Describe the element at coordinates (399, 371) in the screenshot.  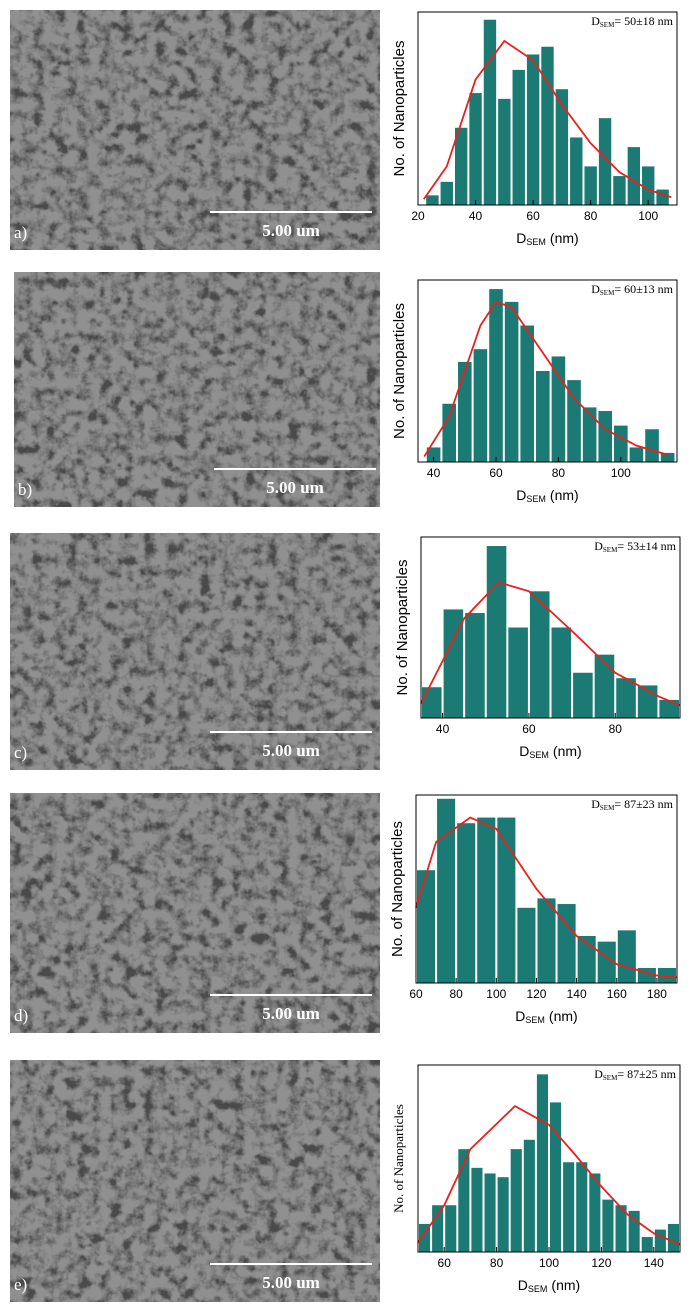
I see `y-axis-label: No. of Nanoparticles` at that location.